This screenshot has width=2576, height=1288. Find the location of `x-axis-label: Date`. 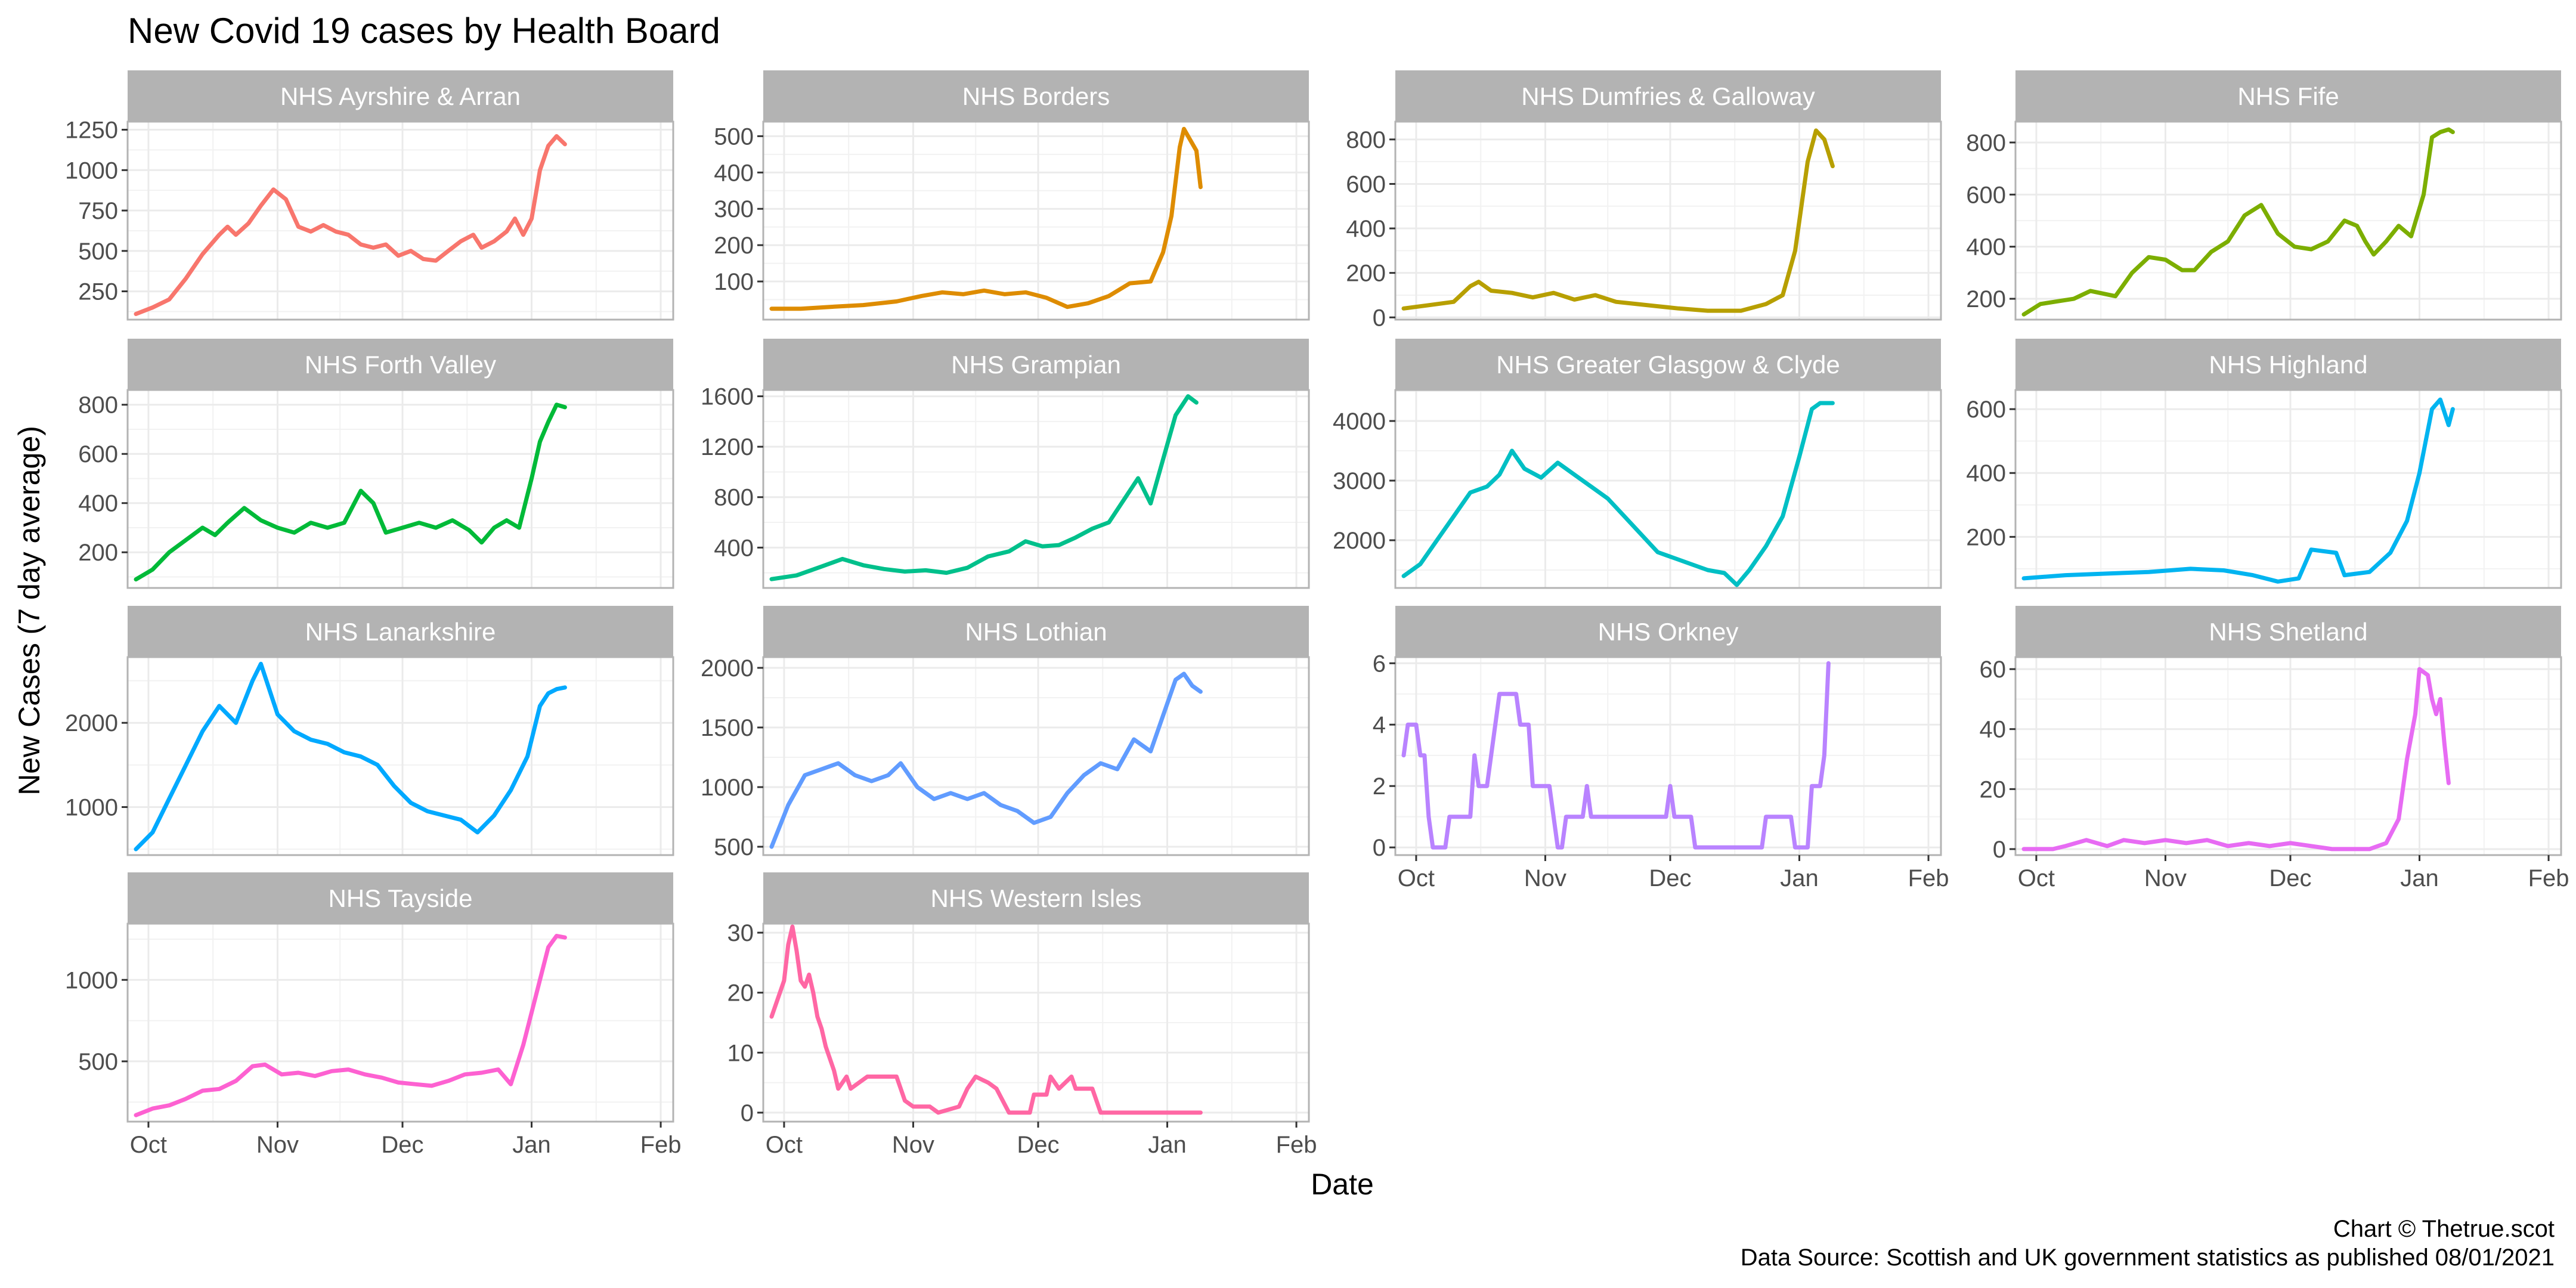

x-axis-label: Date is located at coordinates (1343, 1185).